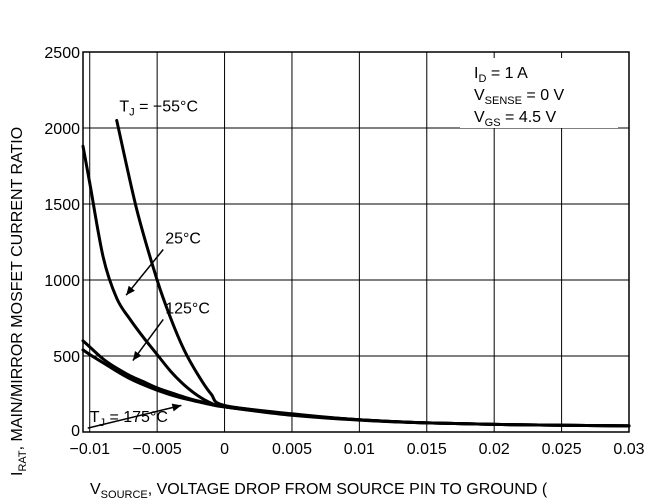 The width and height of the screenshot is (654, 502). What do you see at coordinates (89, 449) in the screenshot?
I see `x-tick-label: −0.01` at bounding box center [89, 449].